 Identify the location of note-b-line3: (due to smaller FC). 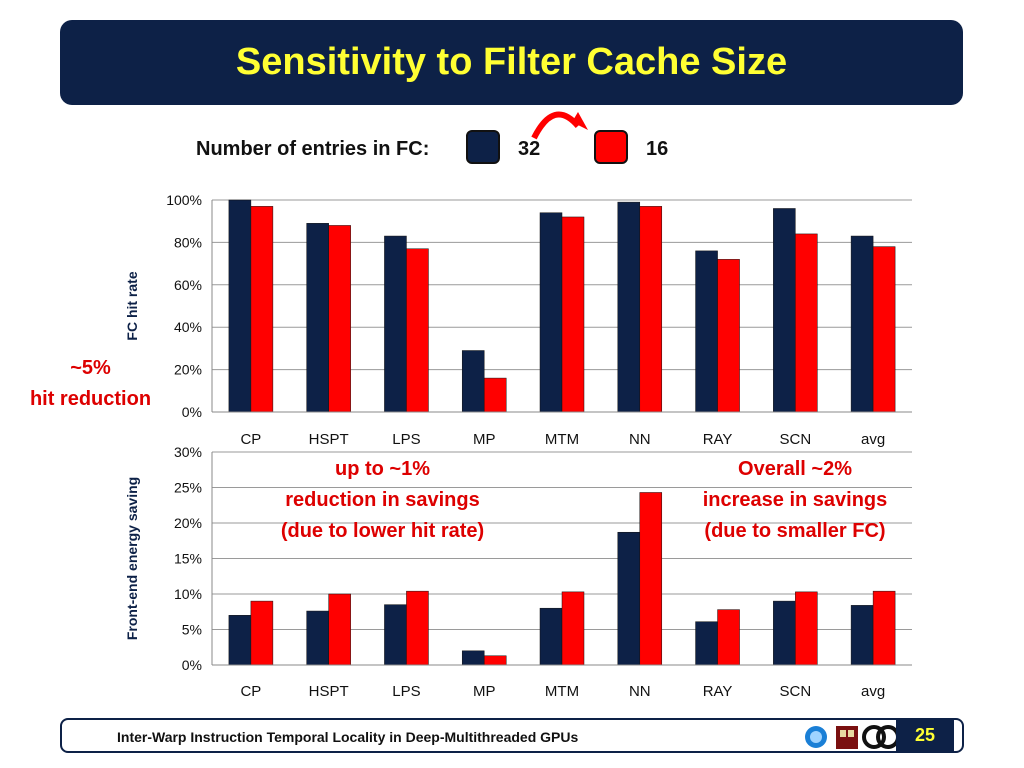
(795, 531).